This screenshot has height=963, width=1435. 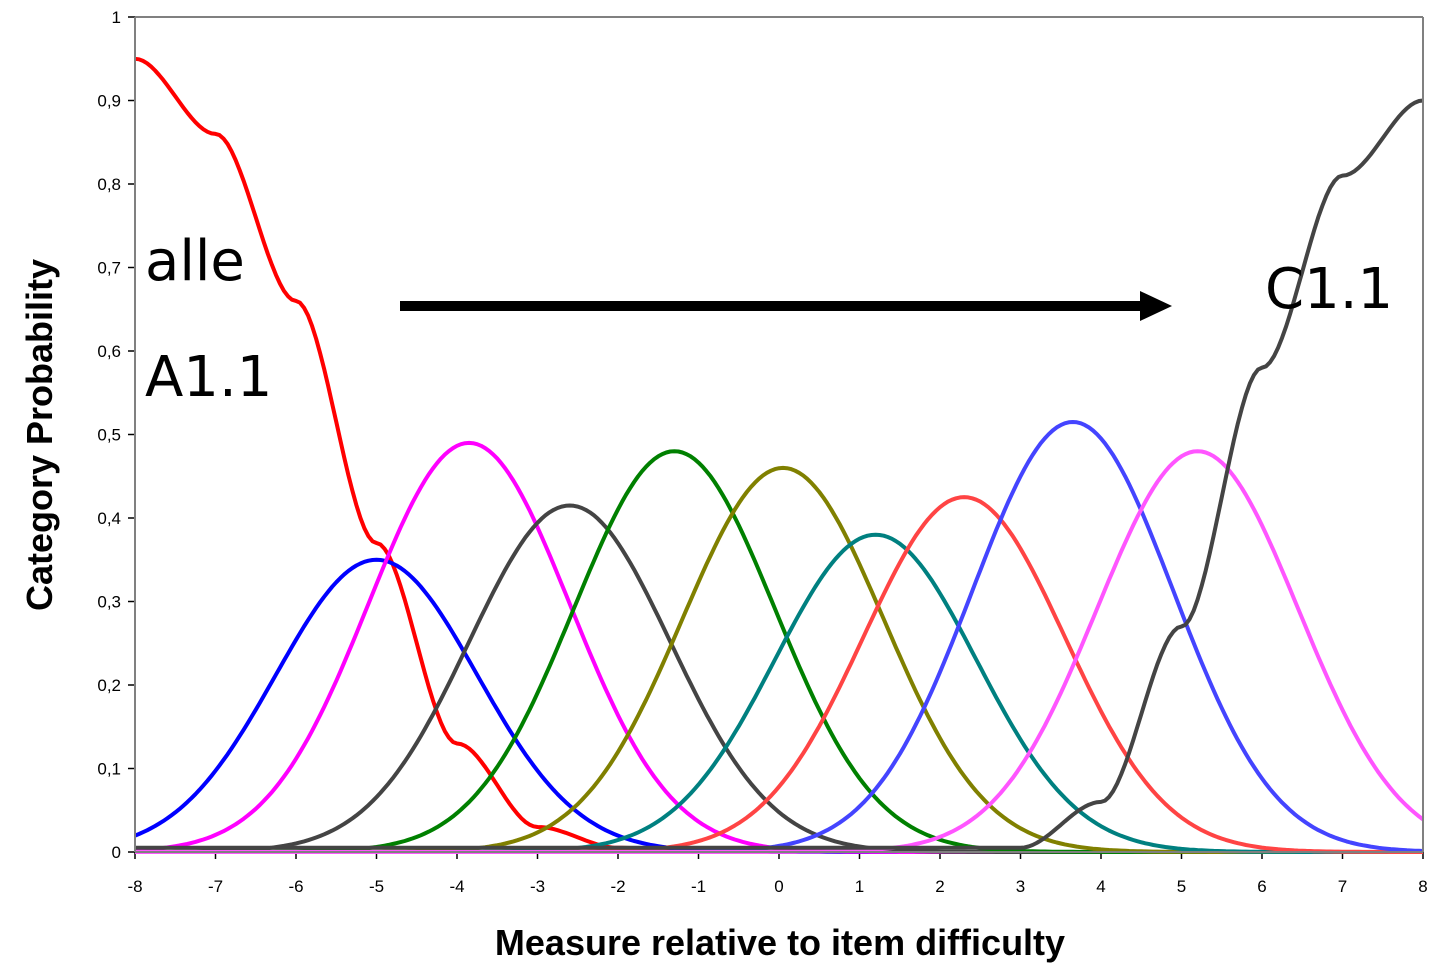 What do you see at coordinates (1342, 886) in the screenshot?
I see `x-tick-label: 7` at bounding box center [1342, 886].